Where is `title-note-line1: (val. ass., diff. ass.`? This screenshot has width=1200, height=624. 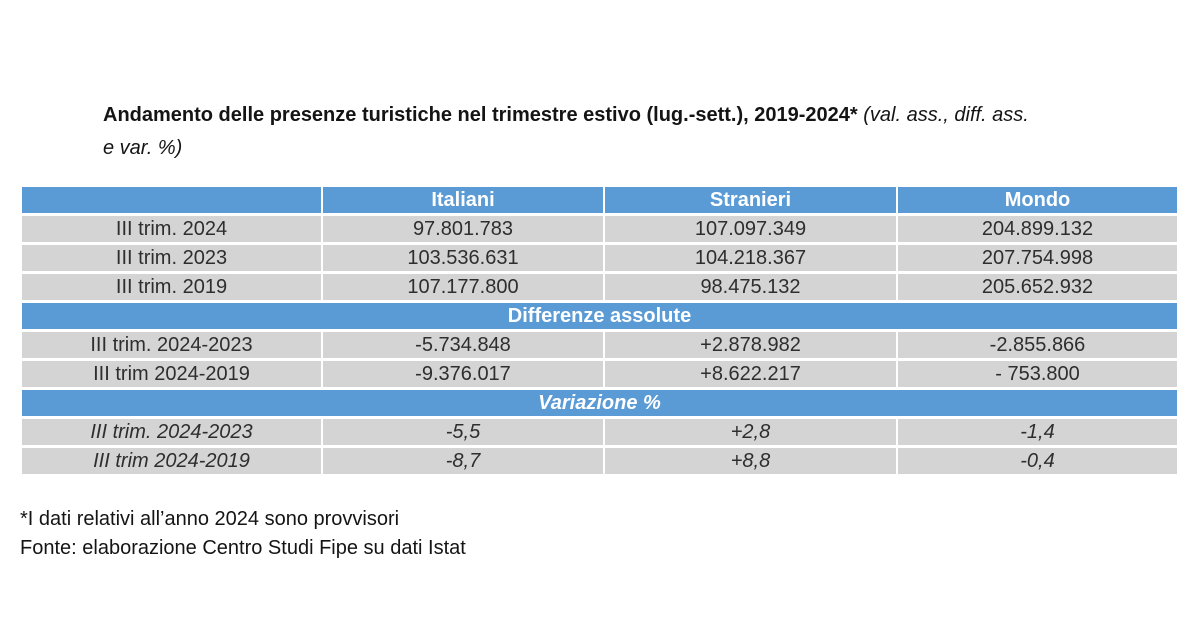
title-note-line1: (val. ass., diff. ass. is located at coordinates (943, 115).